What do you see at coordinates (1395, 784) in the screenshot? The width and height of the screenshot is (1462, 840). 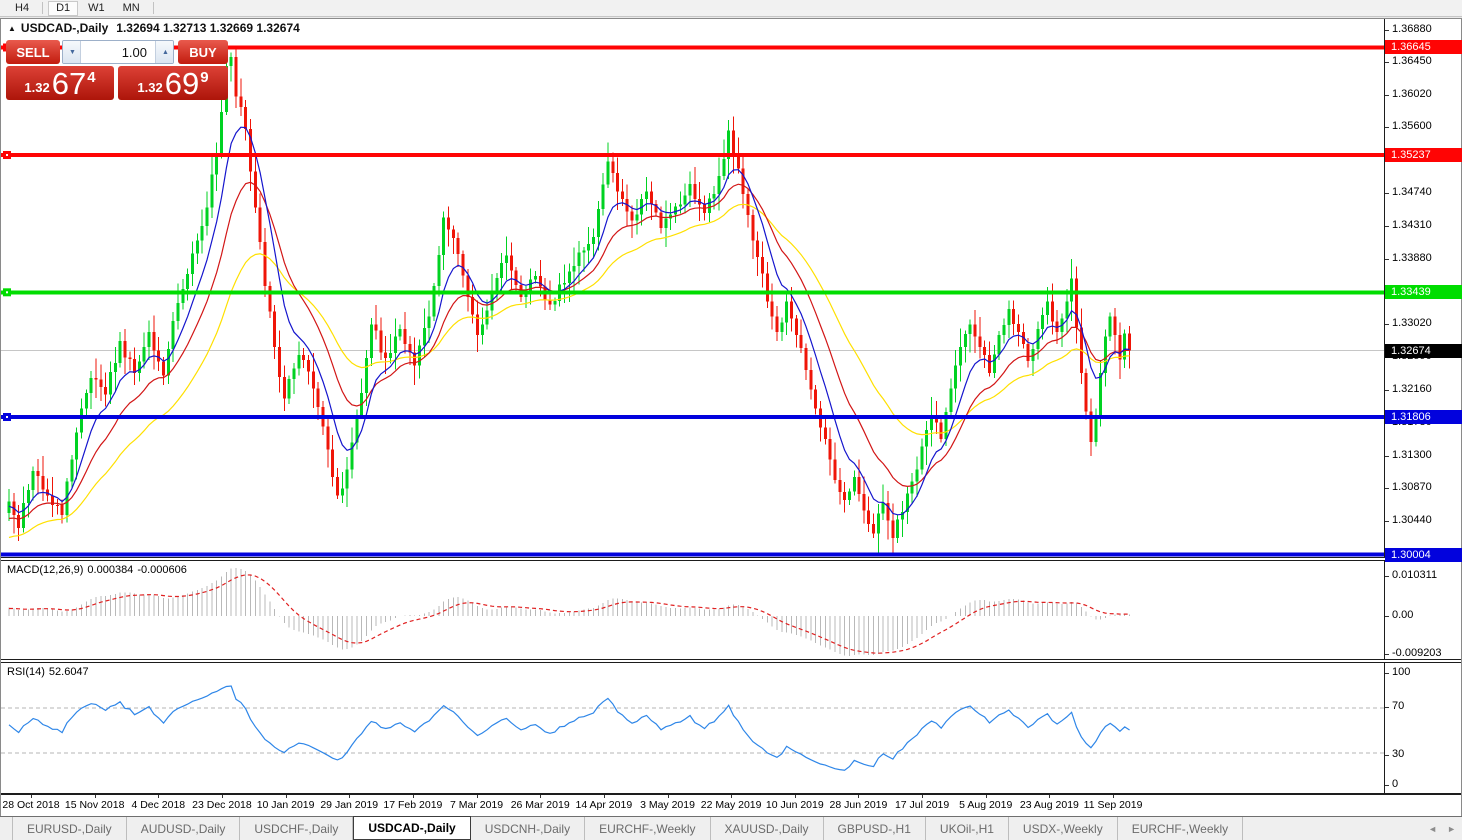 I see `rsi-scale-label: 0` at bounding box center [1395, 784].